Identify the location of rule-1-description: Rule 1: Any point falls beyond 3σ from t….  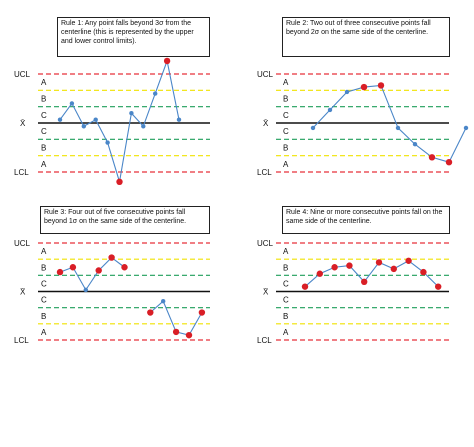
(133, 37).